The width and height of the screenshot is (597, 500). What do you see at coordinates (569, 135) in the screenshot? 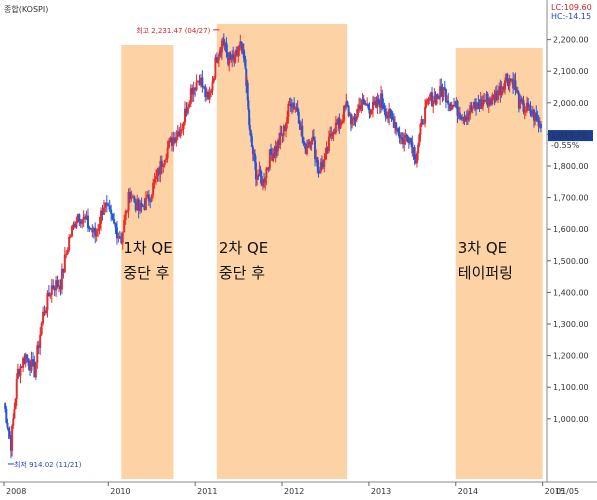
I see `last-value-label: 1,915.75` at bounding box center [569, 135].